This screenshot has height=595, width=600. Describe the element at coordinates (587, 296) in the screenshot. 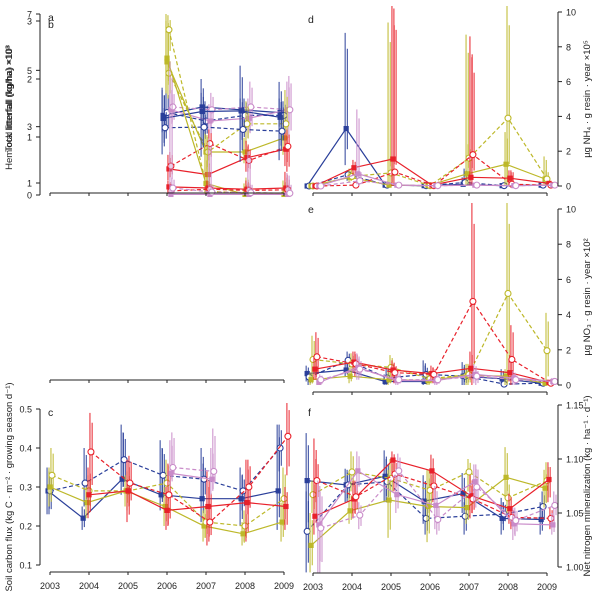

I see `y-axis-title: µg NO₃ · g resin · year ×10²` at that location.